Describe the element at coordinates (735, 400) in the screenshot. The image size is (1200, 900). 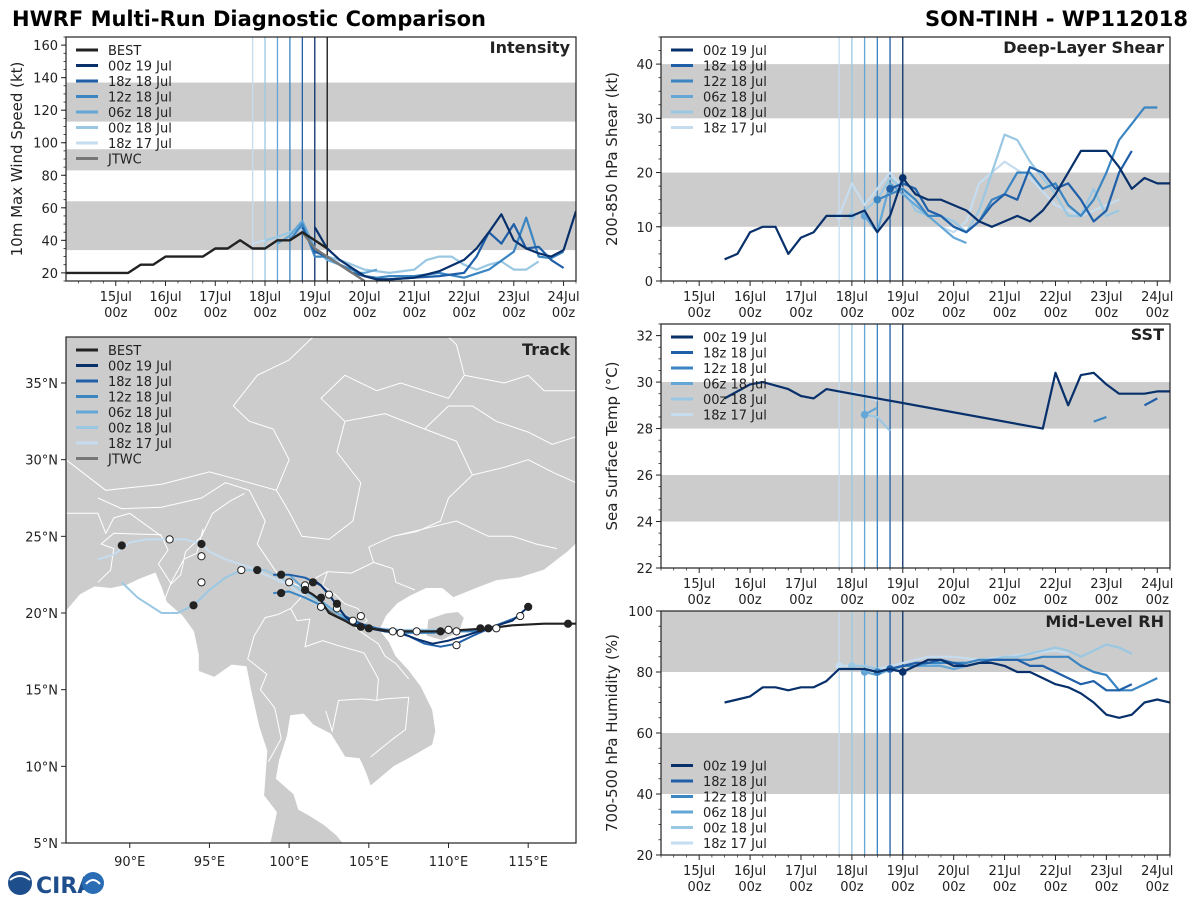
I see `sst-legend-label: 00z 18 Jul` at that location.